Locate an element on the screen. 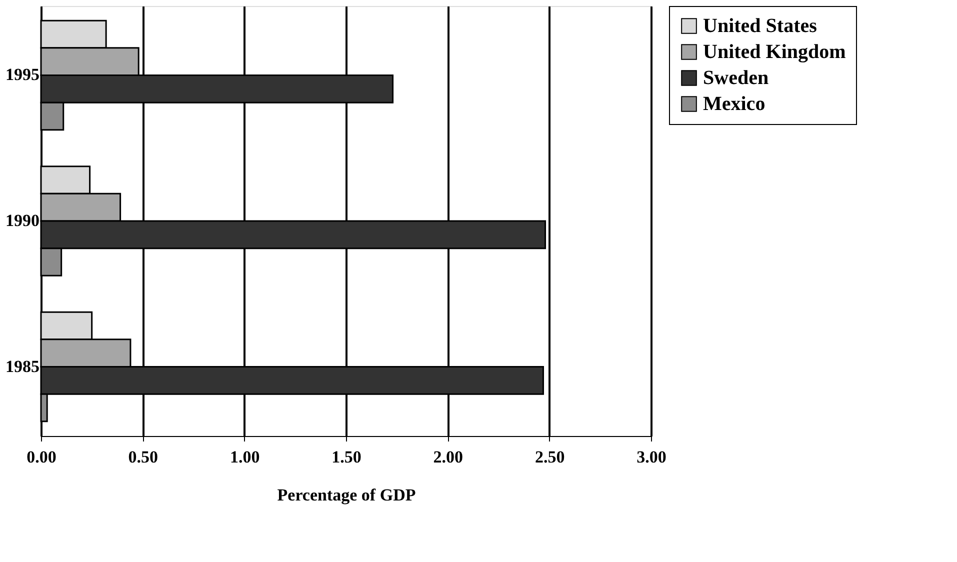 Image resolution: width=957 pixels, height=562 pixels. x-tick-label: 2.50 is located at coordinates (549, 457).